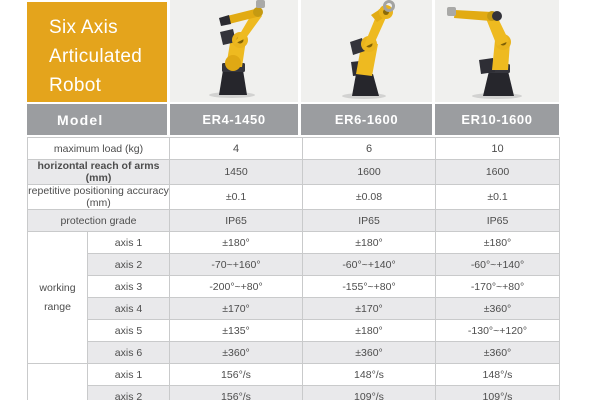 This screenshot has height=400, width=600. Describe the element at coordinates (57, 381) in the screenshot. I see `speed-group-cell` at that location.